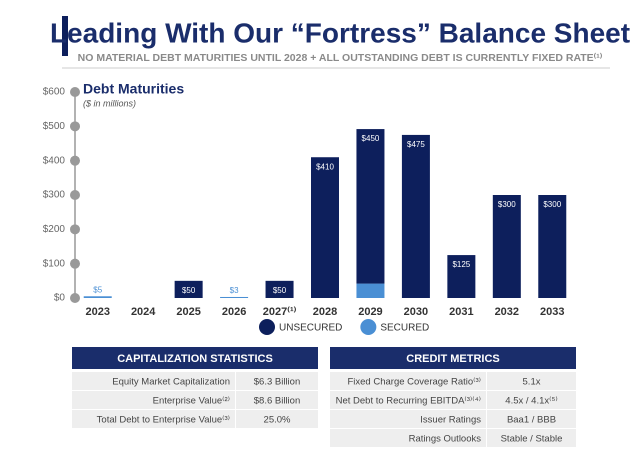 This screenshot has width=640, height=450. I want to click on legend-label: UNSECURED, so click(310, 328).